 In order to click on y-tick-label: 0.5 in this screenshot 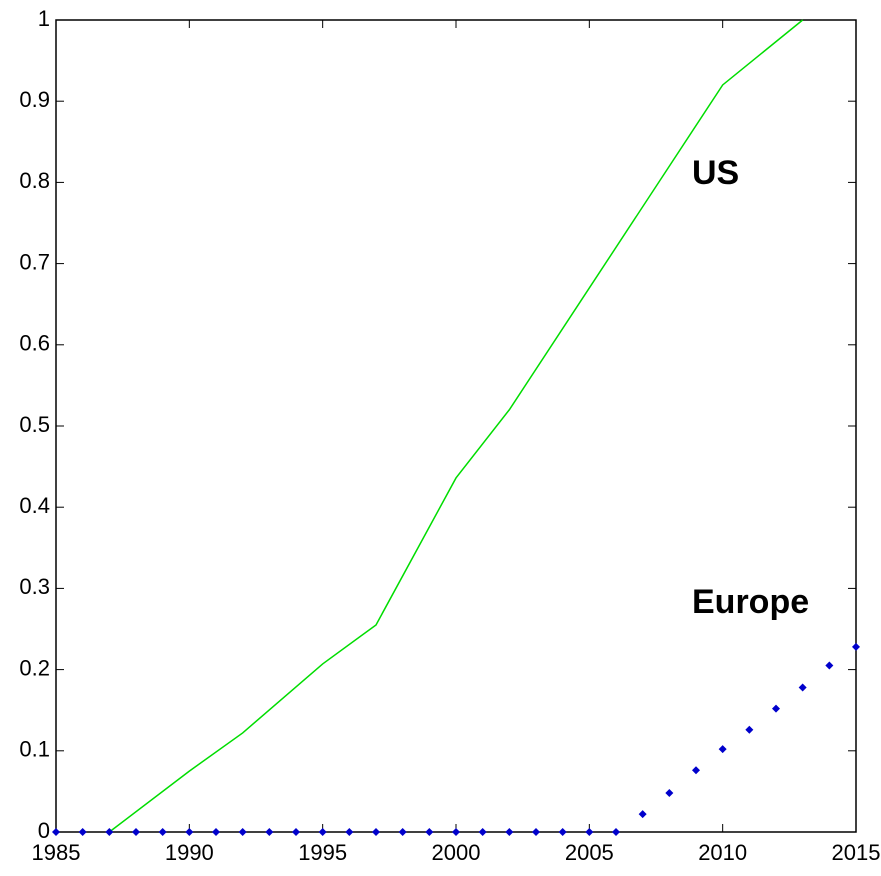, I will do `click(34, 424)`.